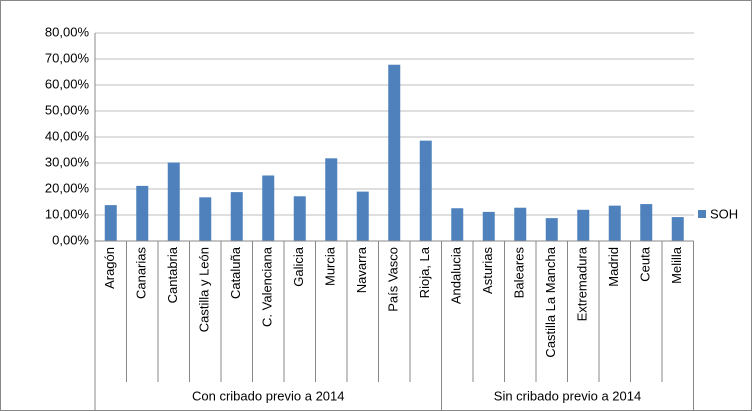 This screenshot has height=411, width=752. Describe the element at coordinates (702, 214) in the screenshot. I see `legend-swatch` at that location.